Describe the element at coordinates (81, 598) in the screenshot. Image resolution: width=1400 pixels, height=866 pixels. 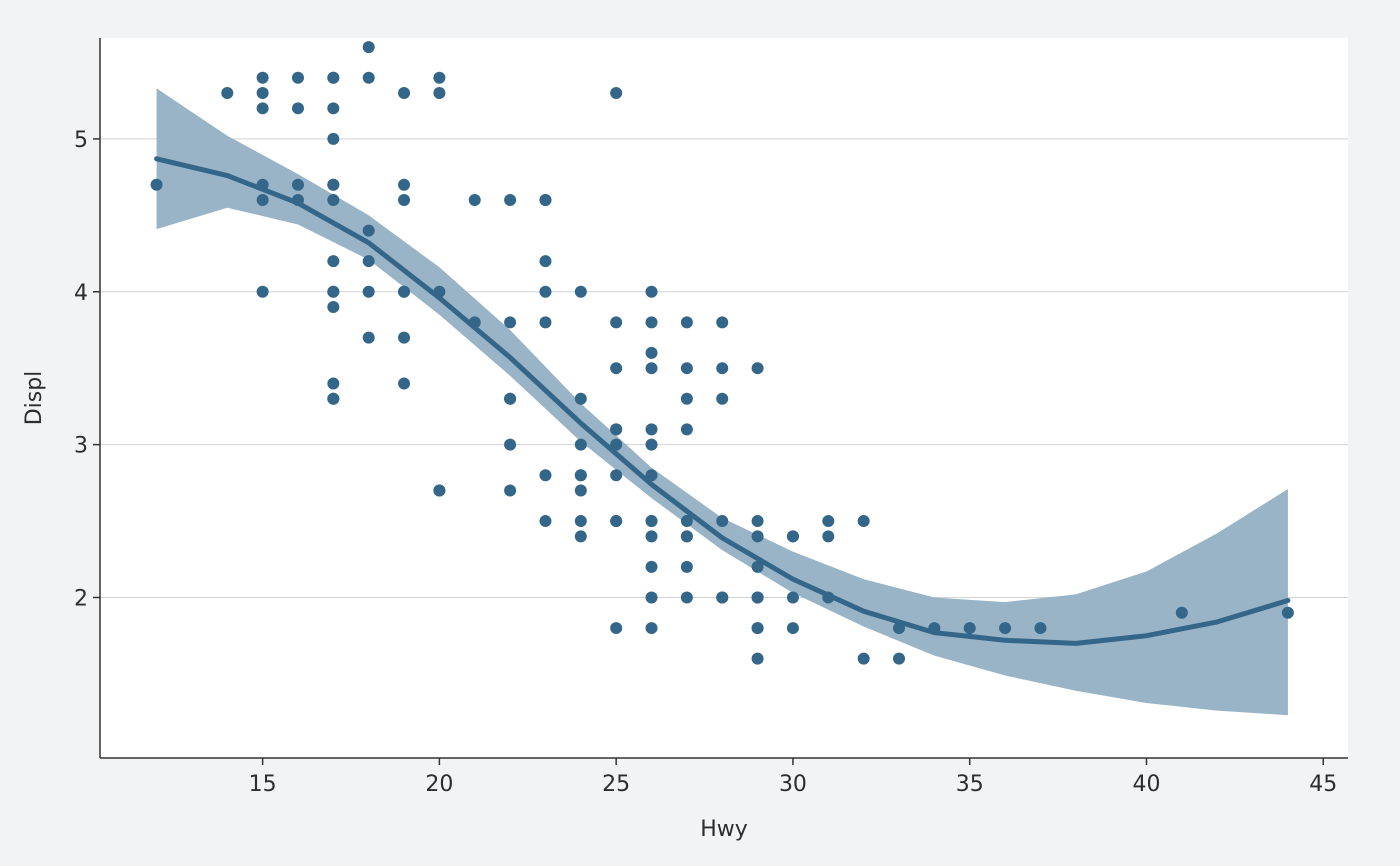
I see `y-tick-label: 2` at that location.